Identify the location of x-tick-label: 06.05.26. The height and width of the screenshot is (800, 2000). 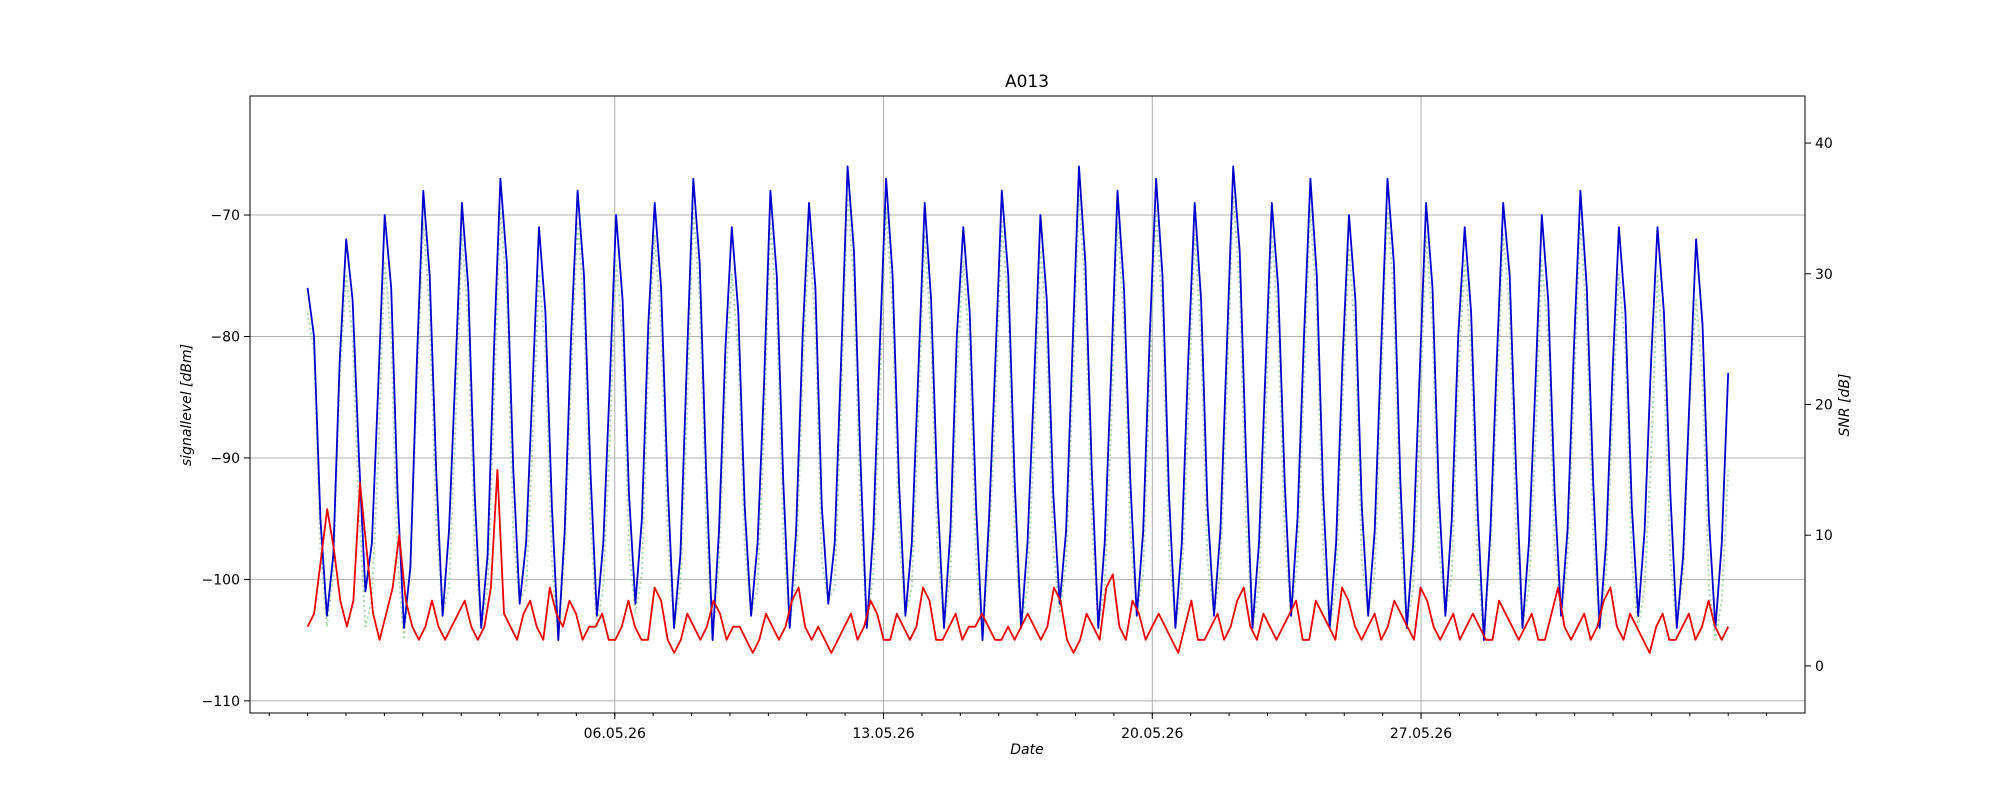
(615, 734).